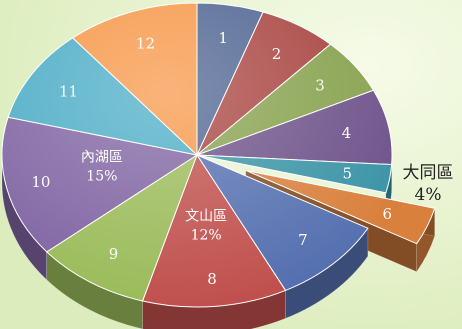 The image size is (462, 329). Describe the element at coordinates (277, 54) in the screenshot. I see `slice-number-2: 2` at that location.